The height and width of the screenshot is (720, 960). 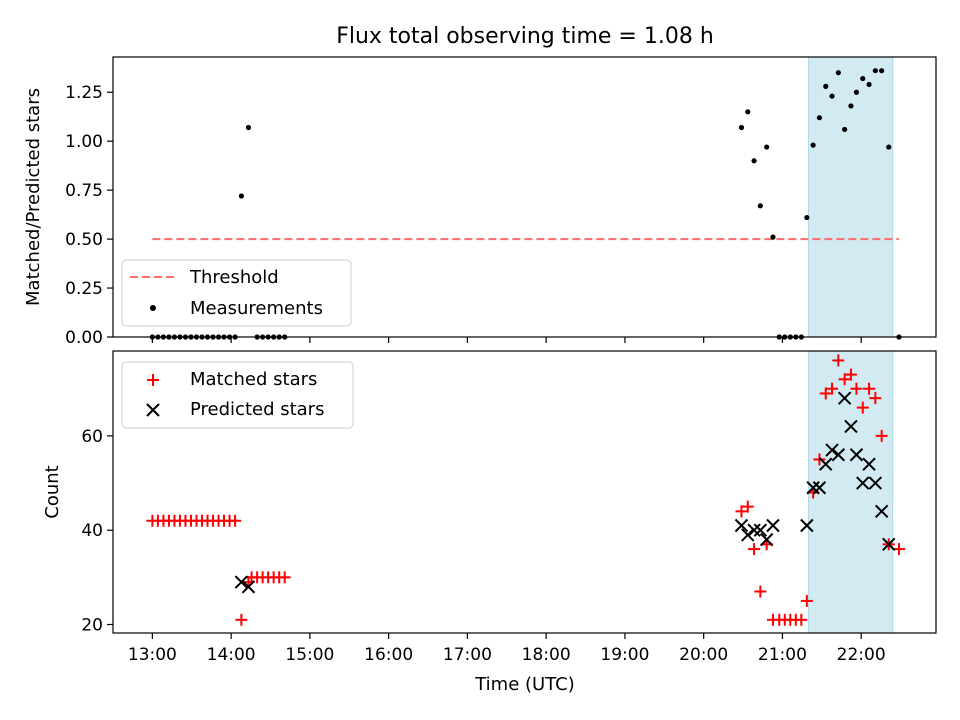 What do you see at coordinates (524, 684) in the screenshot?
I see `x-axis-label: Time (UTC)` at bounding box center [524, 684].